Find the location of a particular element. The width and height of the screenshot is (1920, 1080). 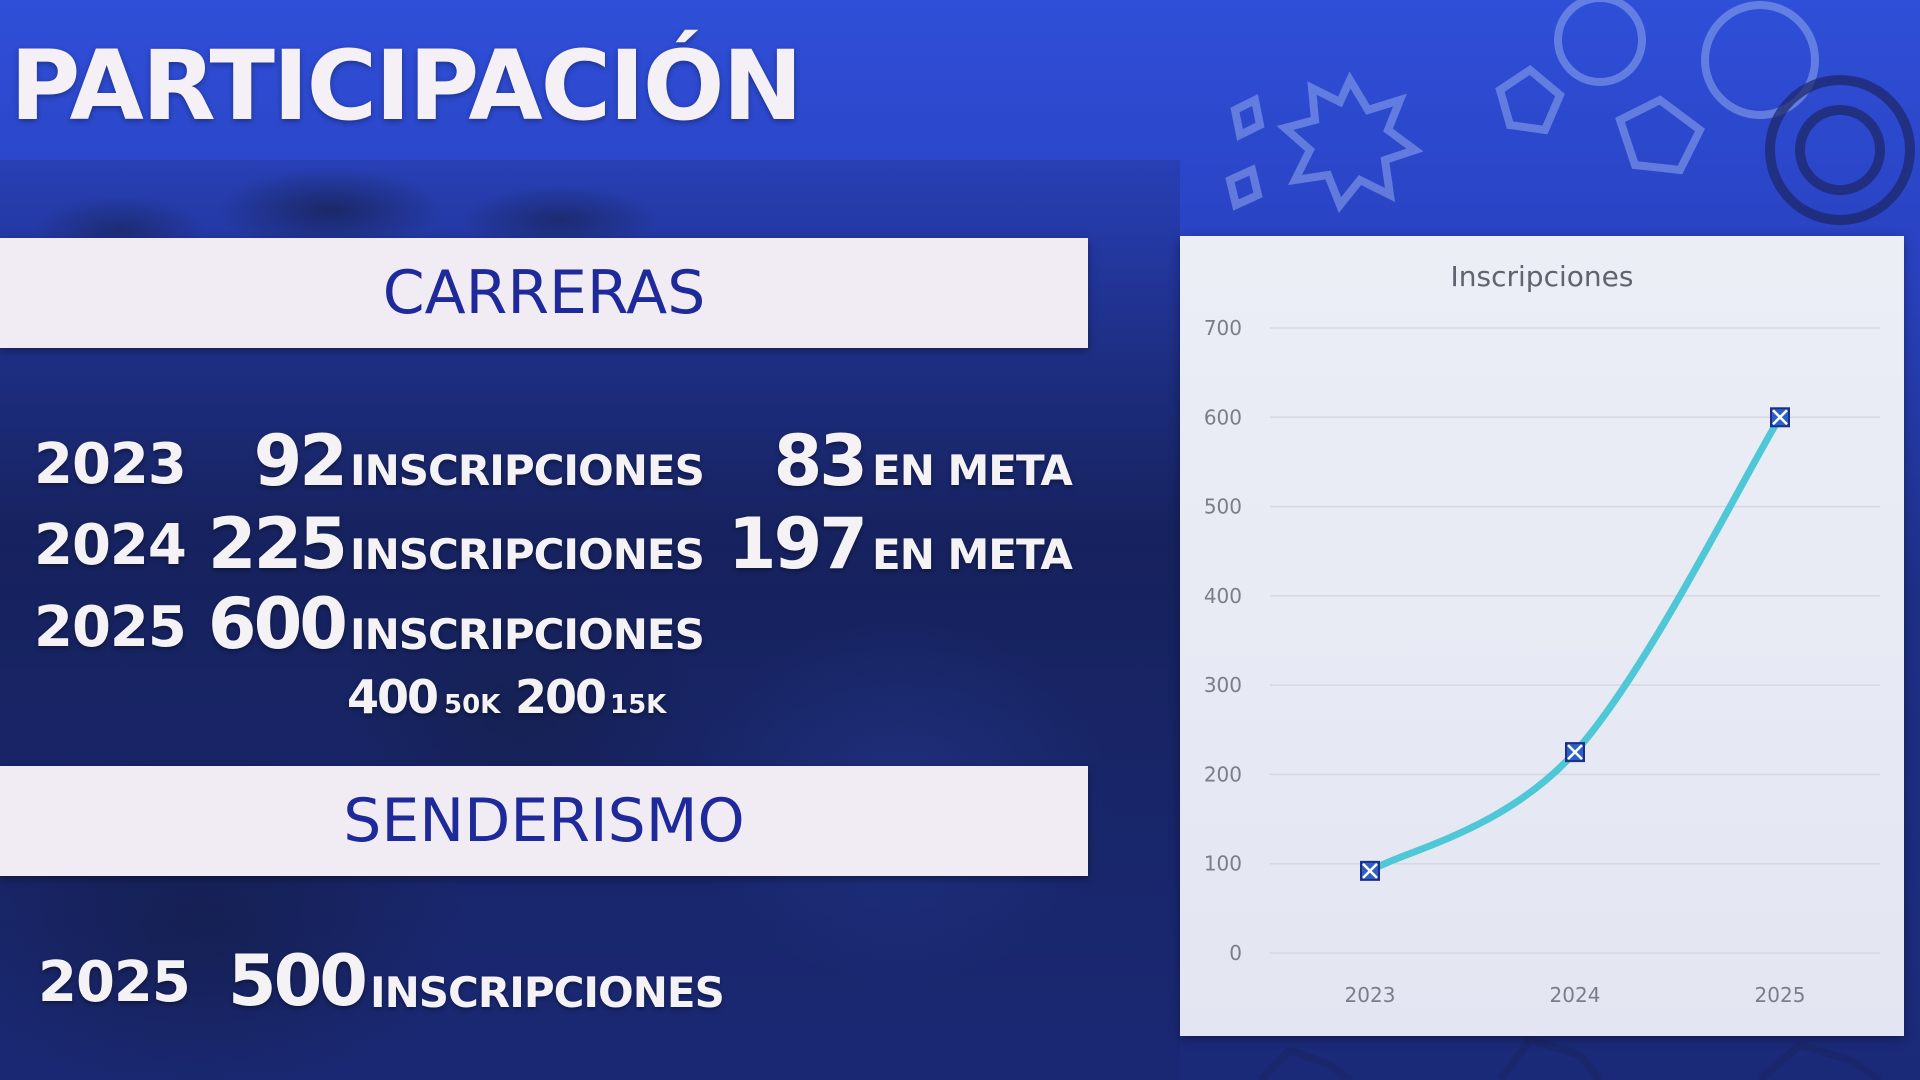

carreras-row-inscripciones-value: 92 is located at coordinates (300, 461).